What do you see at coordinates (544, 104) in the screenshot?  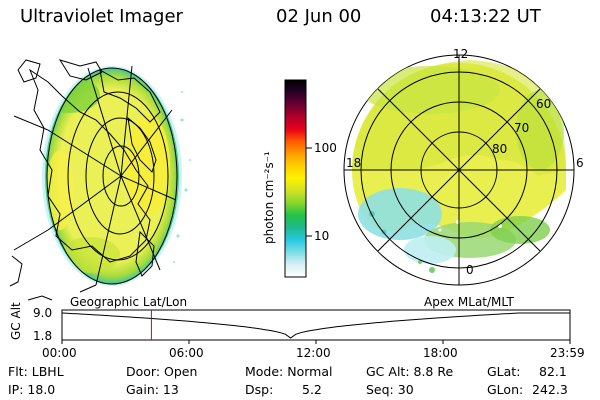 I see `mlat-label-60: 60` at bounding box center [544, 104].